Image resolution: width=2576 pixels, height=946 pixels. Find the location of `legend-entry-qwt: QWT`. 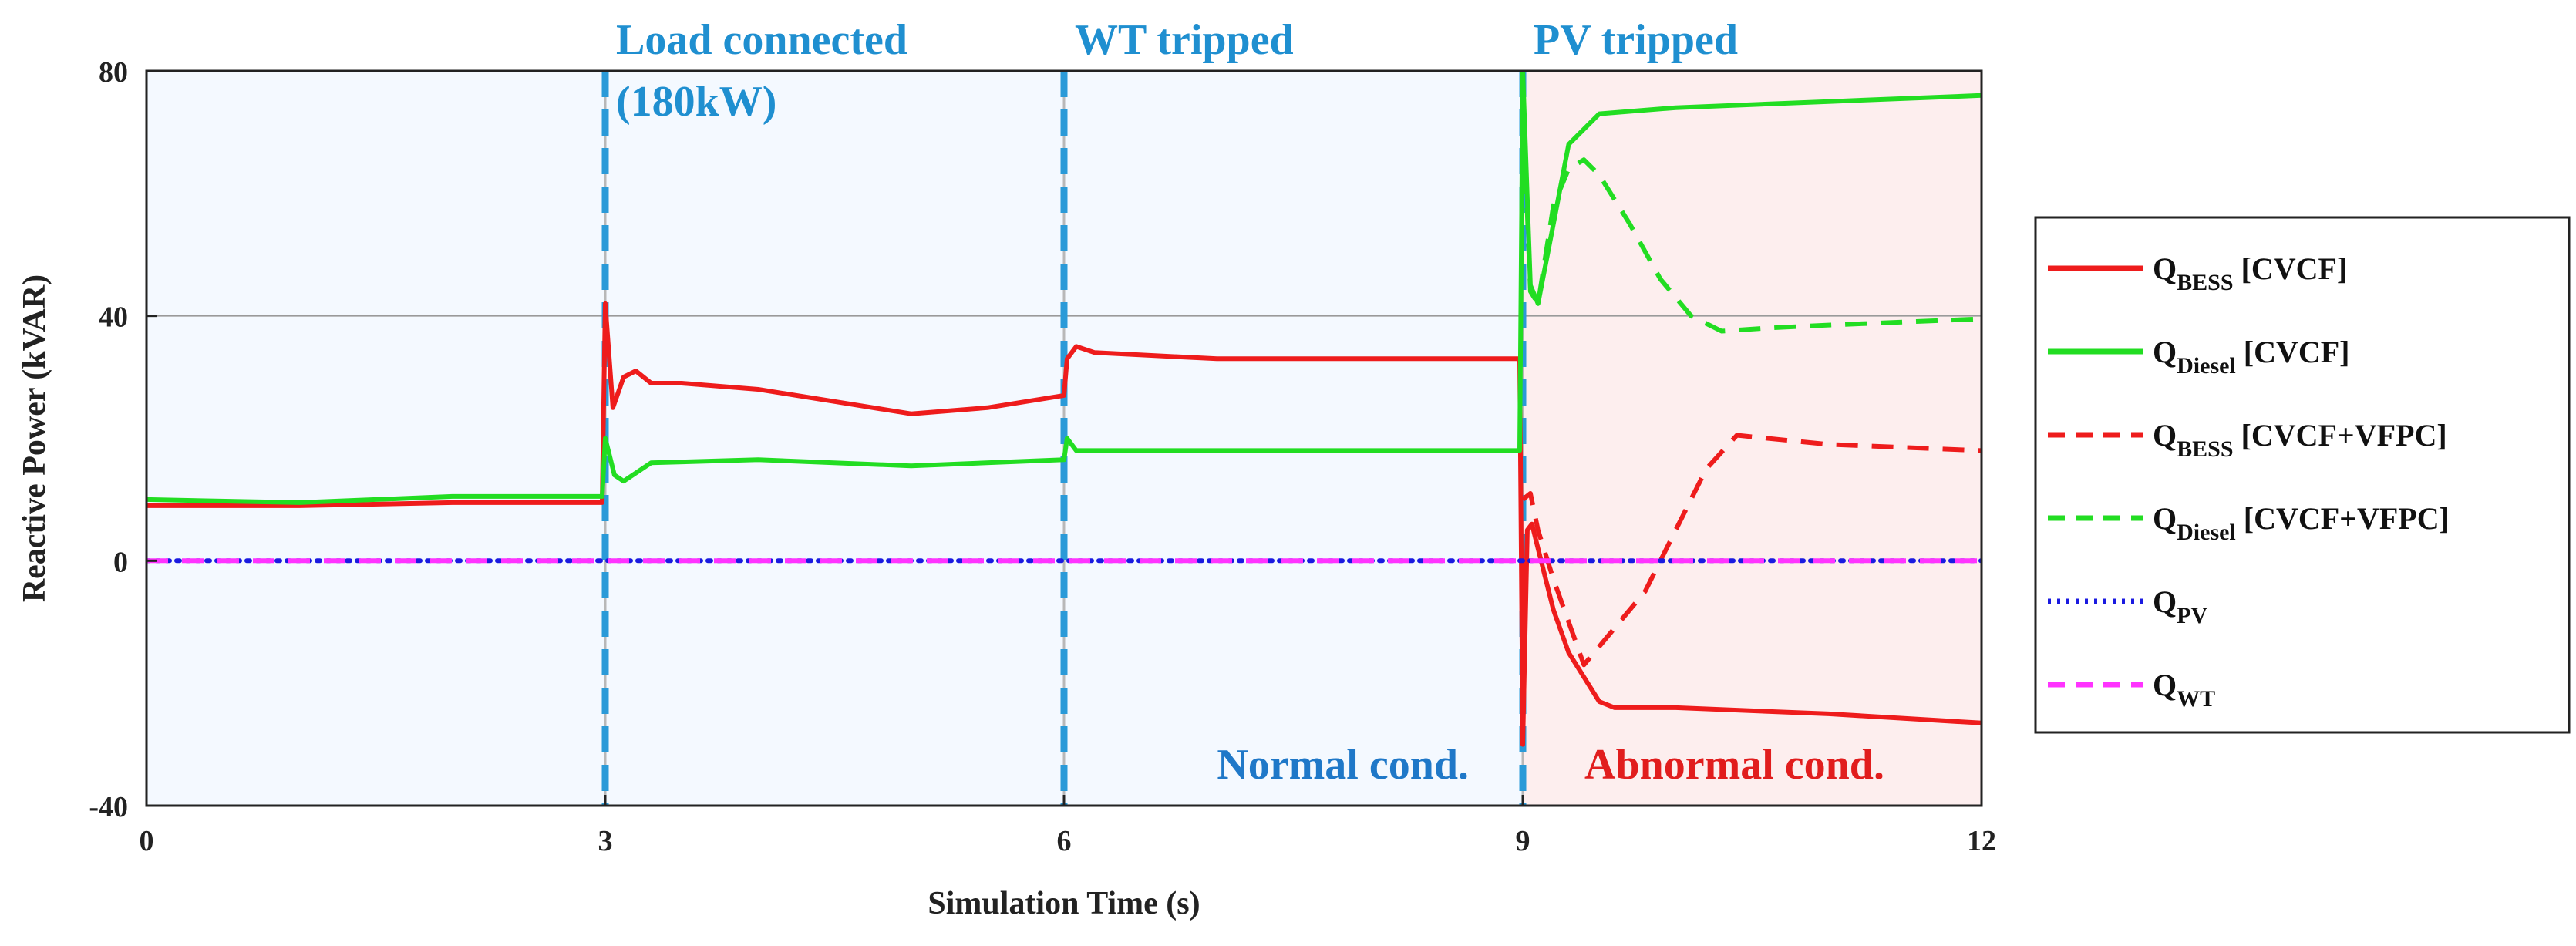

legend-entry-qwt: QWT is located at coordinates (2184, 690).